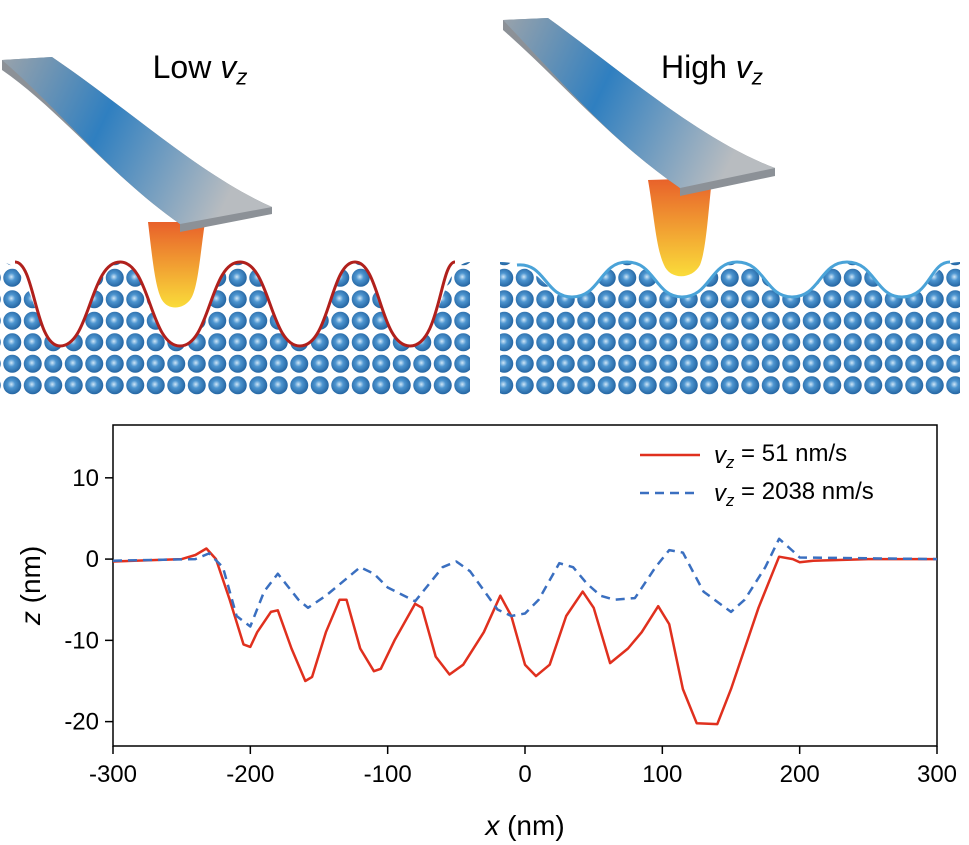  What do you see at coordinates (200, 69) in the screenshot?
I see `panel-title: Low vz` at bounding box center [200, 69].